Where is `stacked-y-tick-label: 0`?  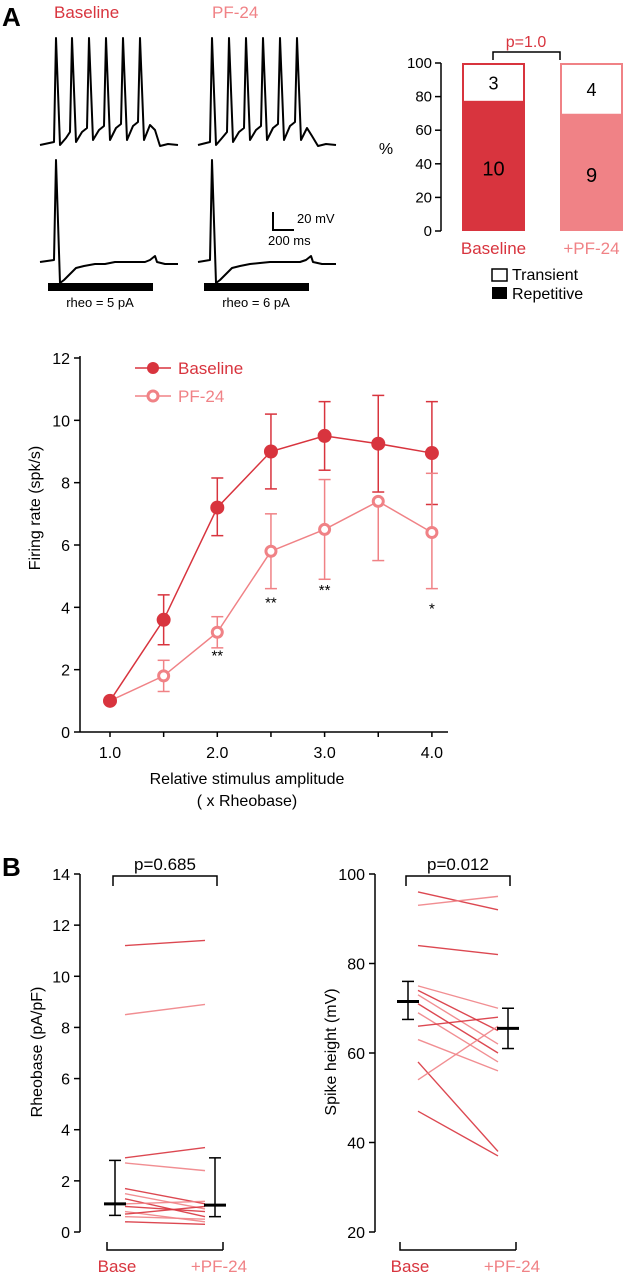 stacked-y-tick-label: 0 is located at coordinates (428, 231).